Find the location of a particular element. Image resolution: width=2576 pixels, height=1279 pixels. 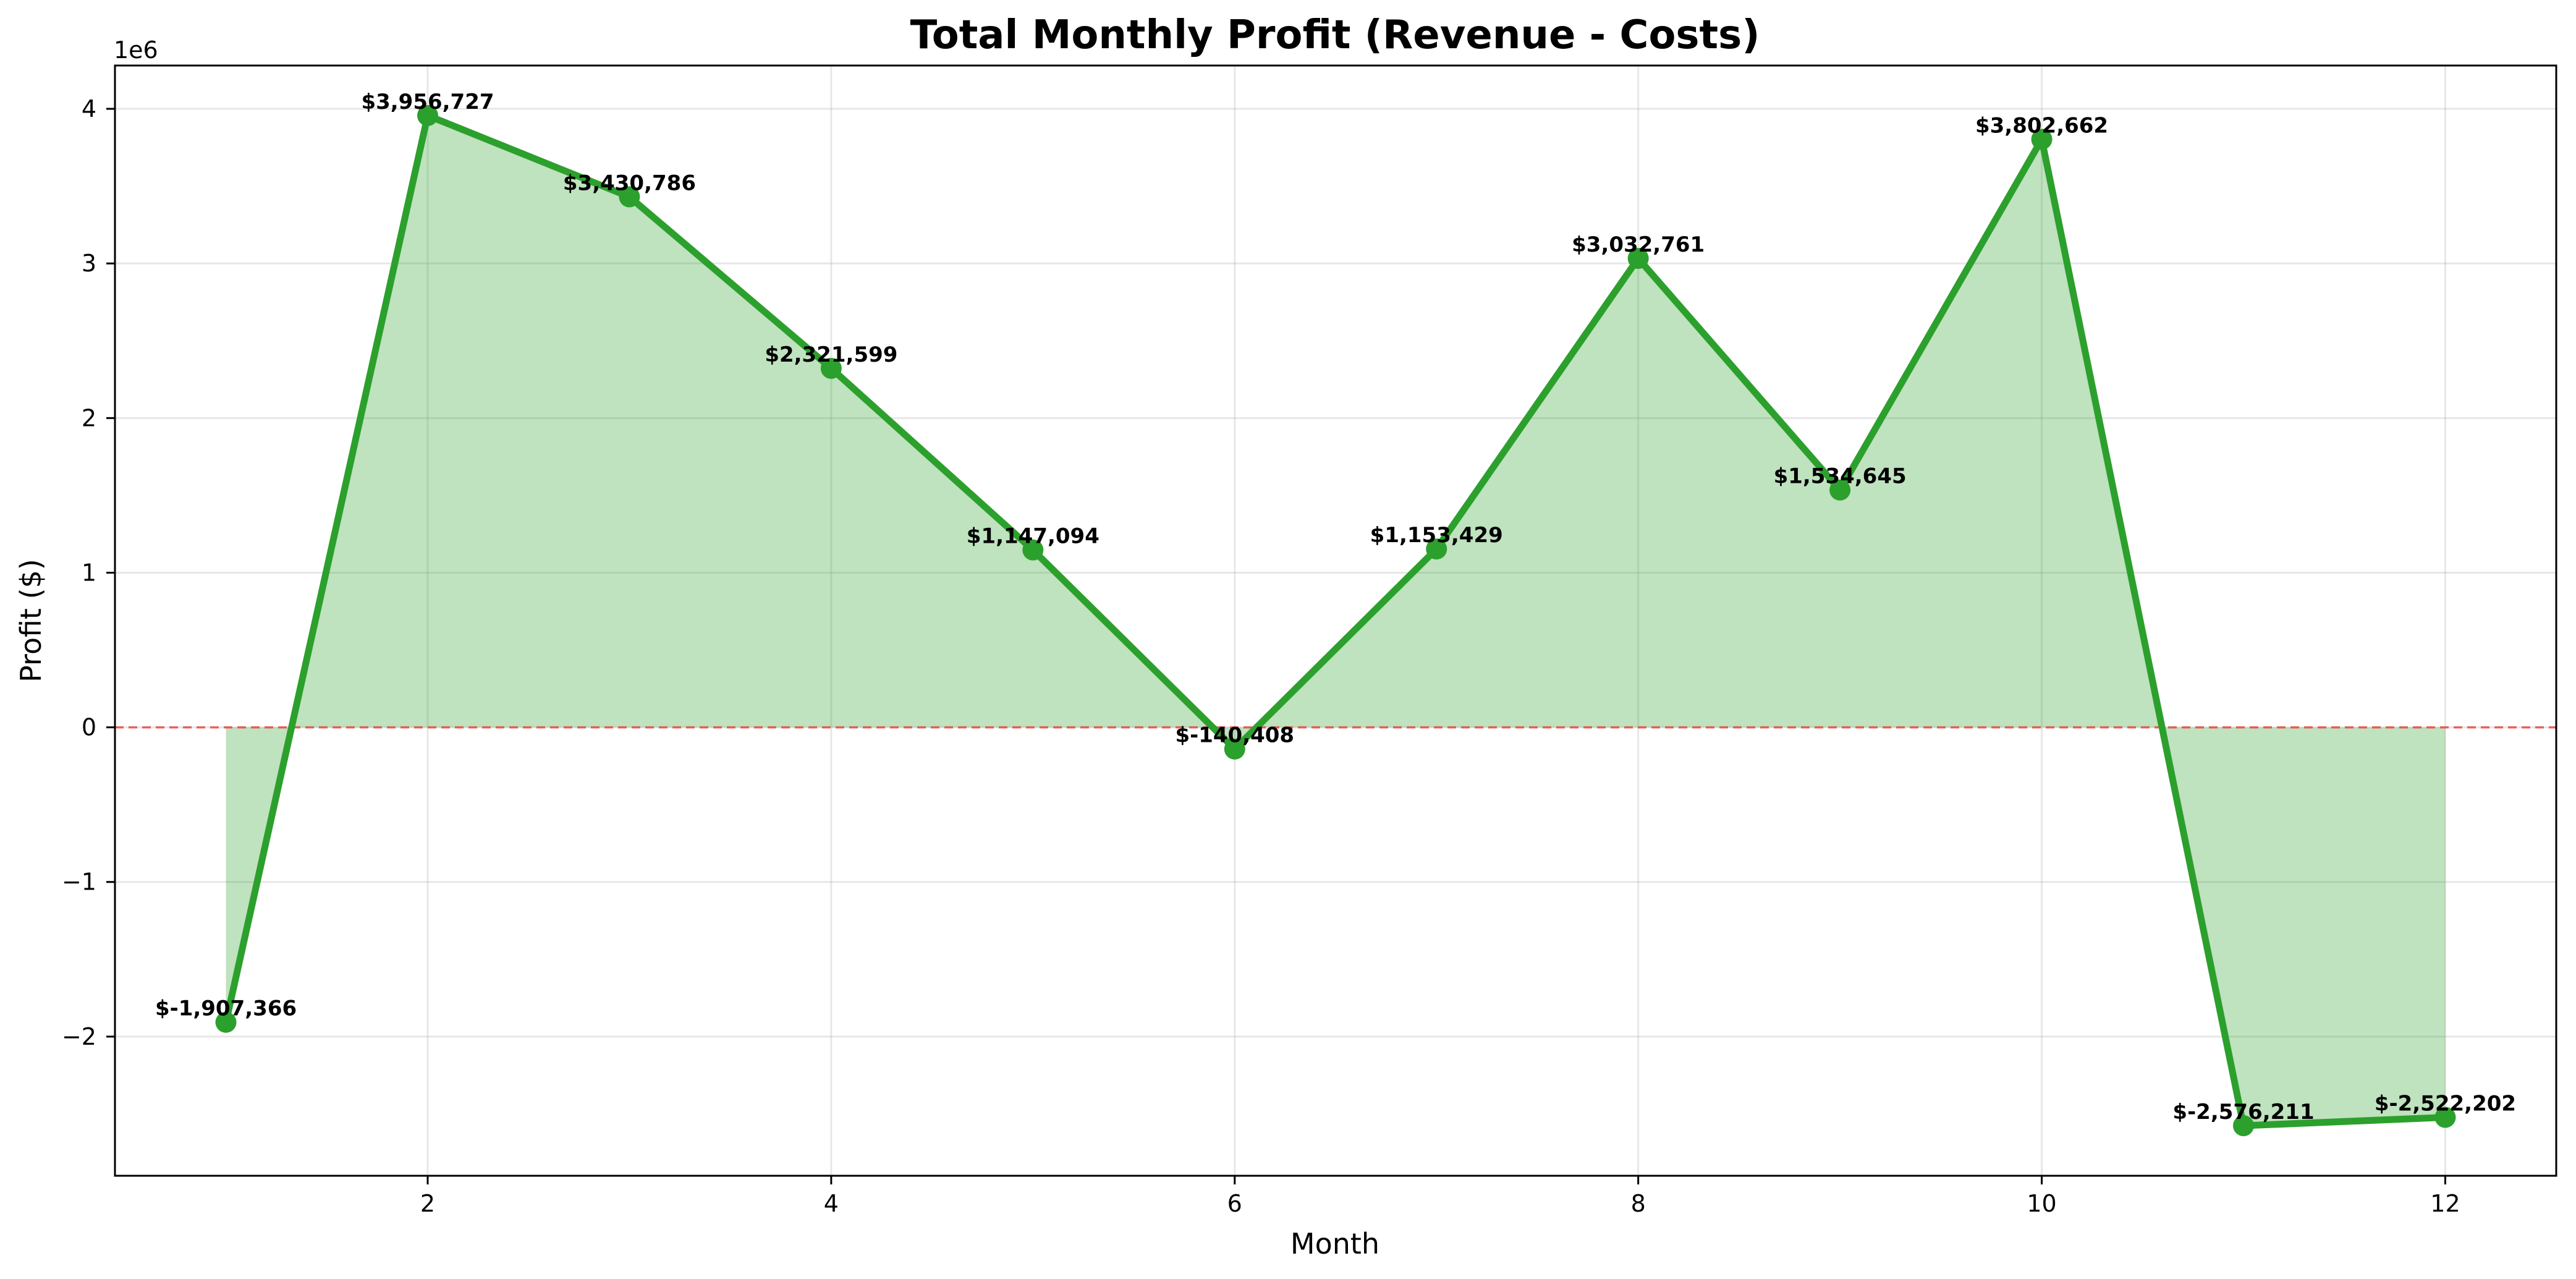

y-tick-label: 3 is located at coordinates (89, 263).